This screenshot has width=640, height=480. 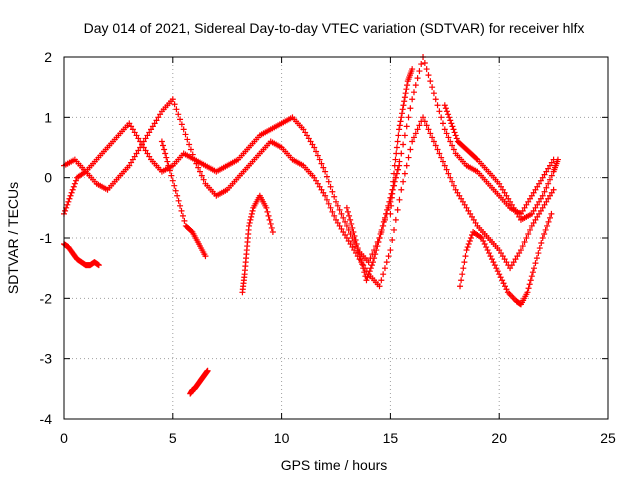 I want to click on y-tick-label: -4, so click(x=46, y=419).